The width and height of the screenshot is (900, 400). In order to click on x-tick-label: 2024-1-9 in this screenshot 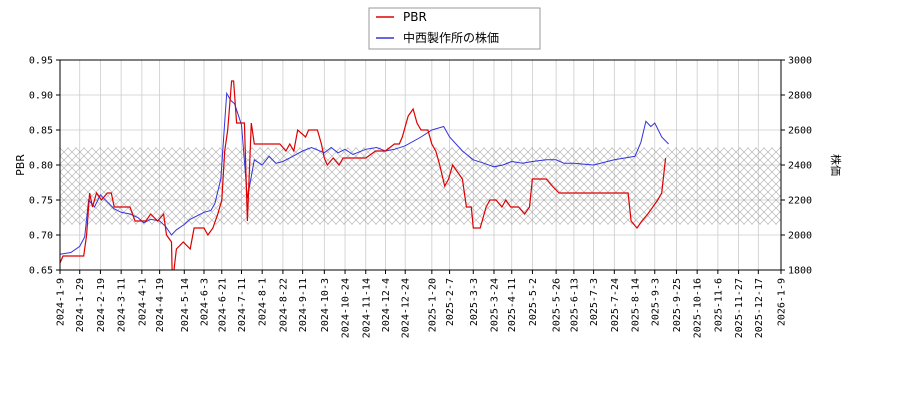, I will do `click(61, 302)`.